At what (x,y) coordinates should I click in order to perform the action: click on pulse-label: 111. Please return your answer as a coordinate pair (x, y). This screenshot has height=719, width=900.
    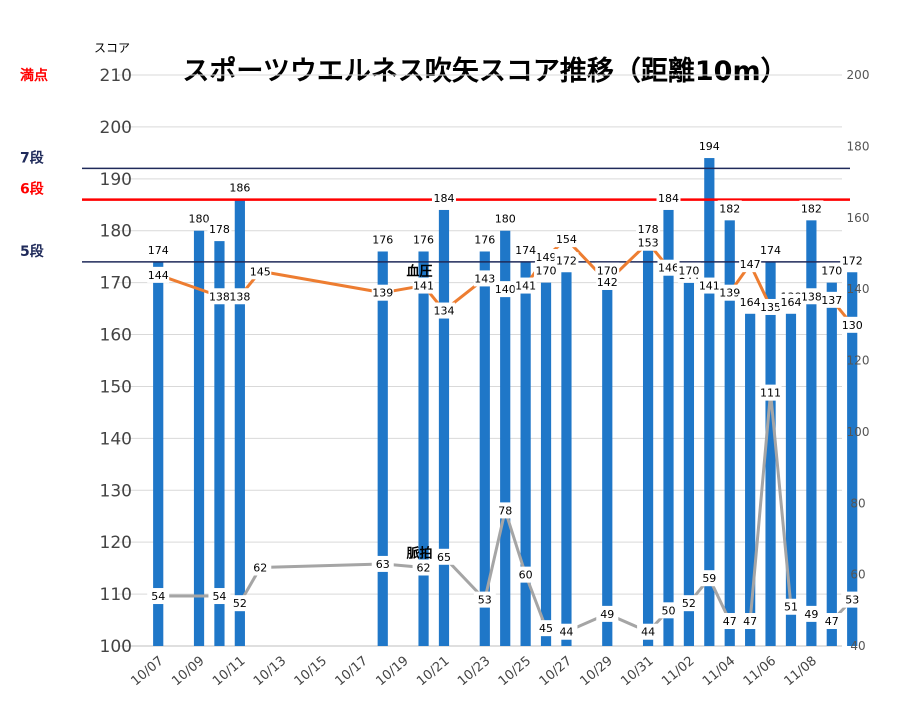
    Looking at the image, I should click on (770, 393).